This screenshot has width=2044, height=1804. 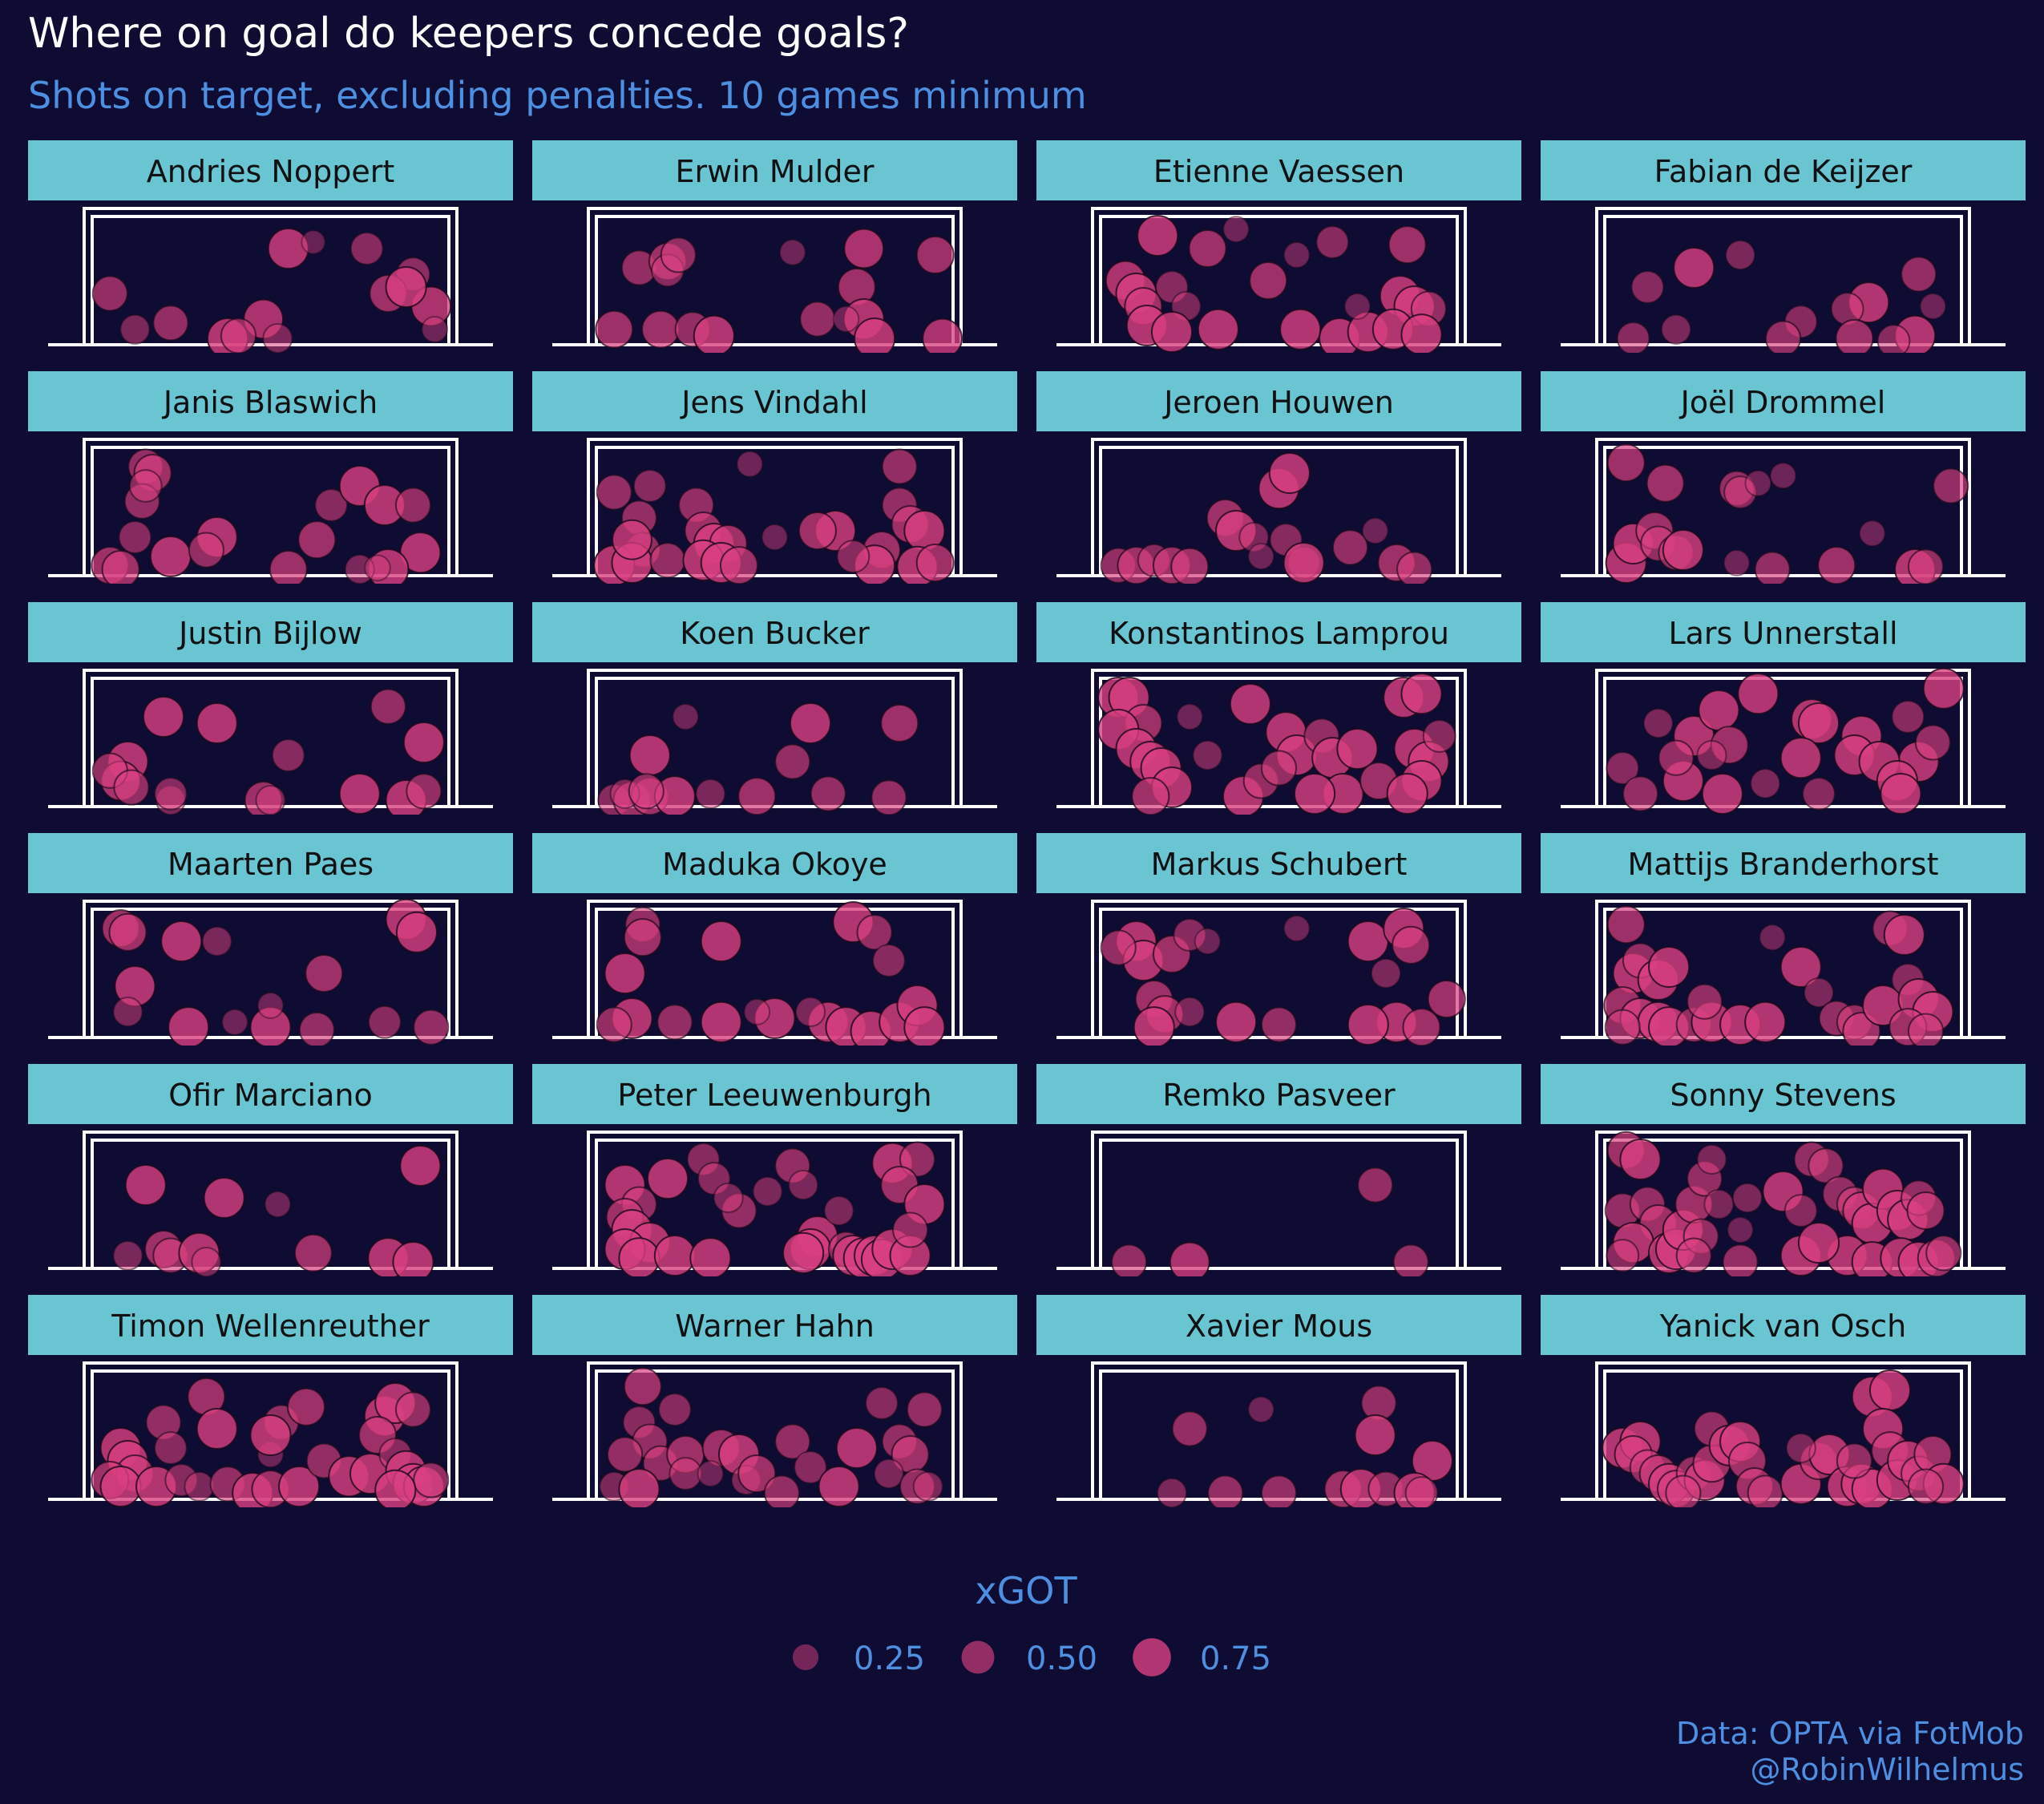 What do you see at coordinates (1783, 1096) in the screenshot?
I see `panel-title: Sonny Stevens` at bounding box center [1783, 1096].